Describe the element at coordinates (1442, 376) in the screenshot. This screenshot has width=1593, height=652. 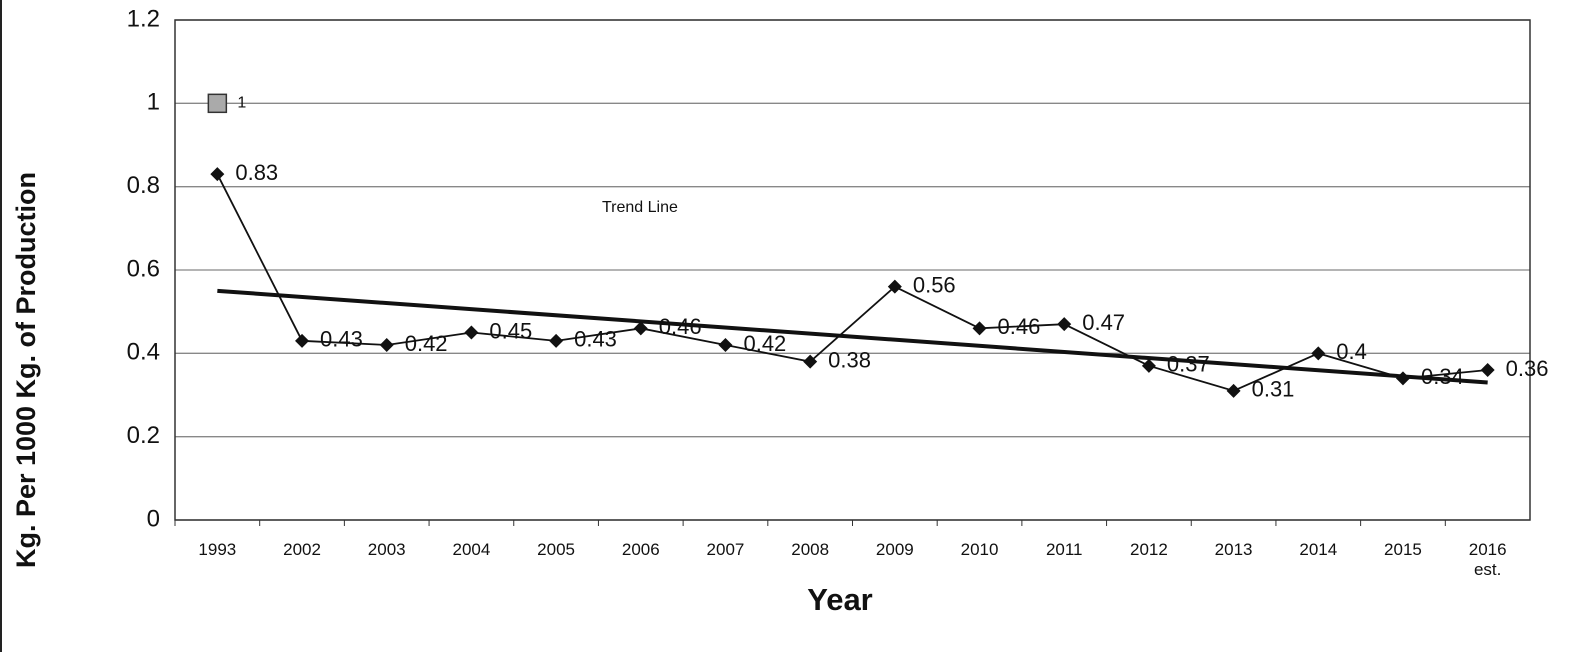
I see `data-label: 0.34` at that location.